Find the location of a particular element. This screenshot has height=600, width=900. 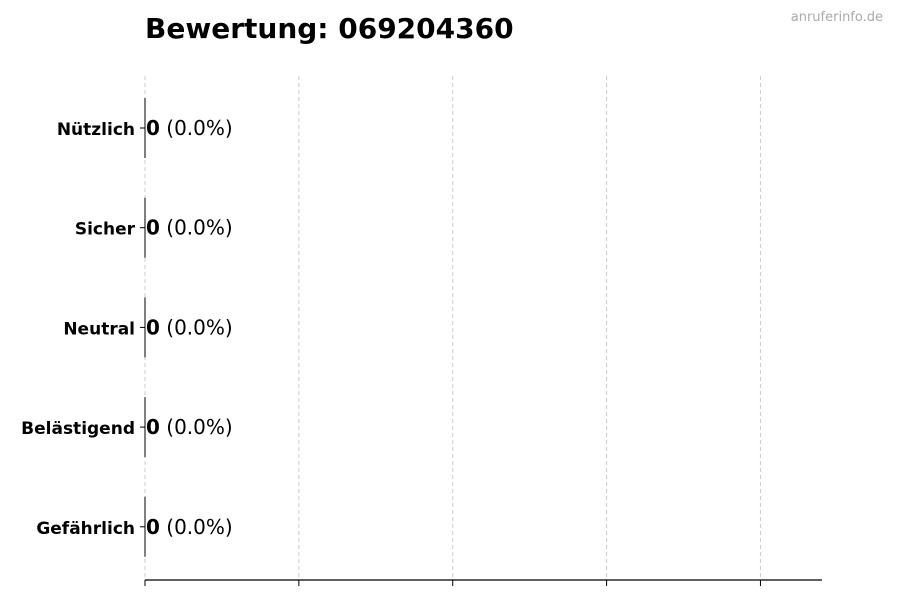

chart-title: Bewertung: 069204360 is located at coordinates (329, 28).